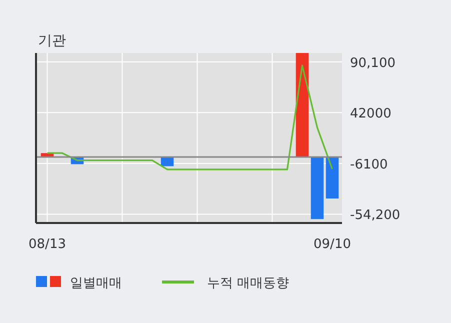 The width and height of the screenshot is (451, 323). Describe the element at coordinates (369, 164) in the screenshot. I see `y-tick-label: -6100` at that location.